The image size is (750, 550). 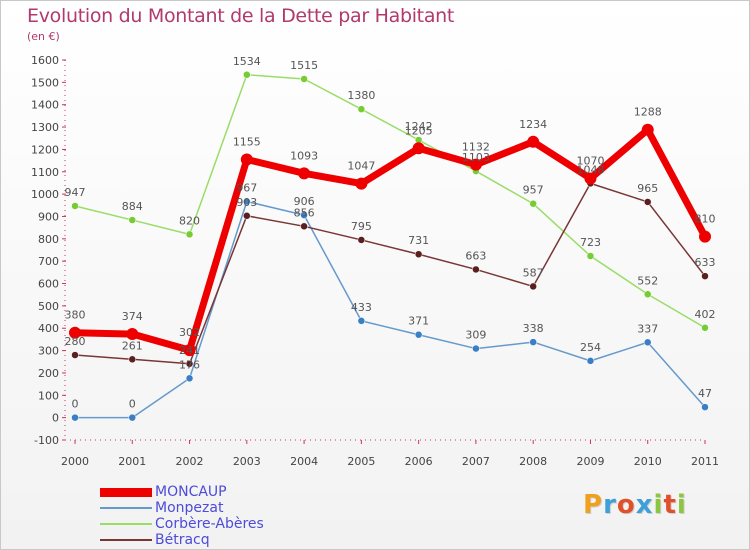 What do you see at coordinates (610, 505) in the screenshot?
I see `proxiti-logo-letter: r` at bounding box center [610, 505].